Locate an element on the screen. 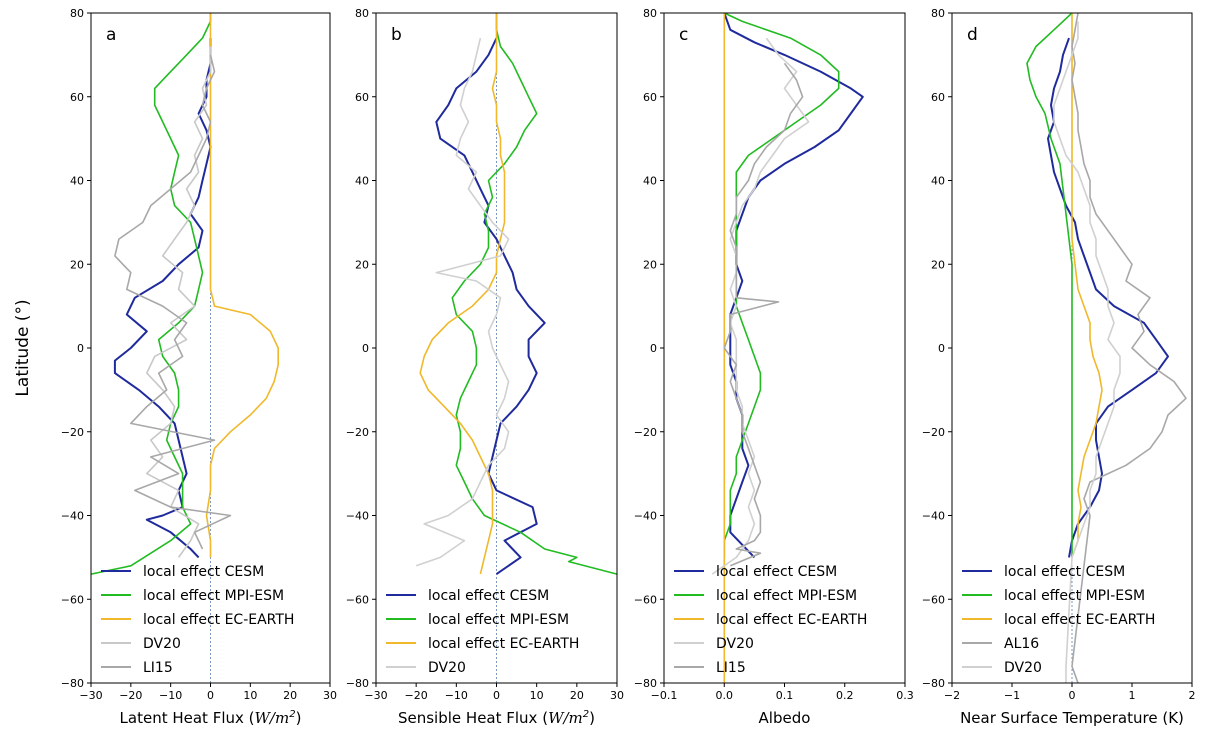  x-tick-label: 0.3 is located at coordinates (905, 695).